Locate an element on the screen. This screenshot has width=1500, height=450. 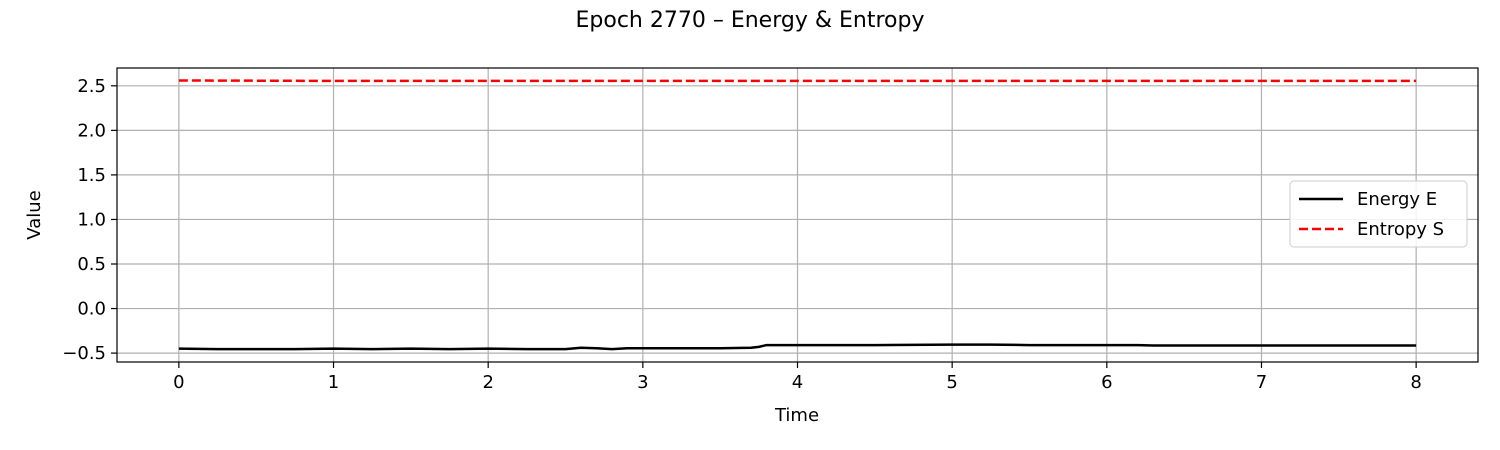
y-axis-label: Value is located at coordinates (34, 214).